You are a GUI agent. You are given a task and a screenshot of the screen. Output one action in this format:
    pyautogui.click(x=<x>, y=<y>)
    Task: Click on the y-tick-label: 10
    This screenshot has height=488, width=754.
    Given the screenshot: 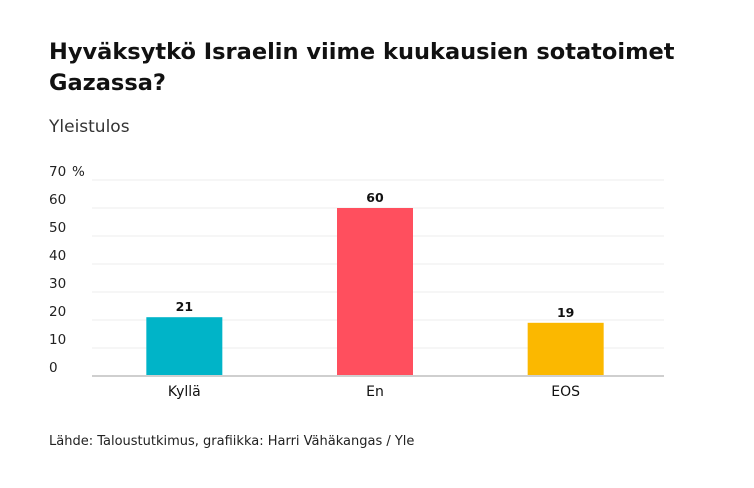 What is the action you would take?
    pyautogui.click(x=57, y=340)
    